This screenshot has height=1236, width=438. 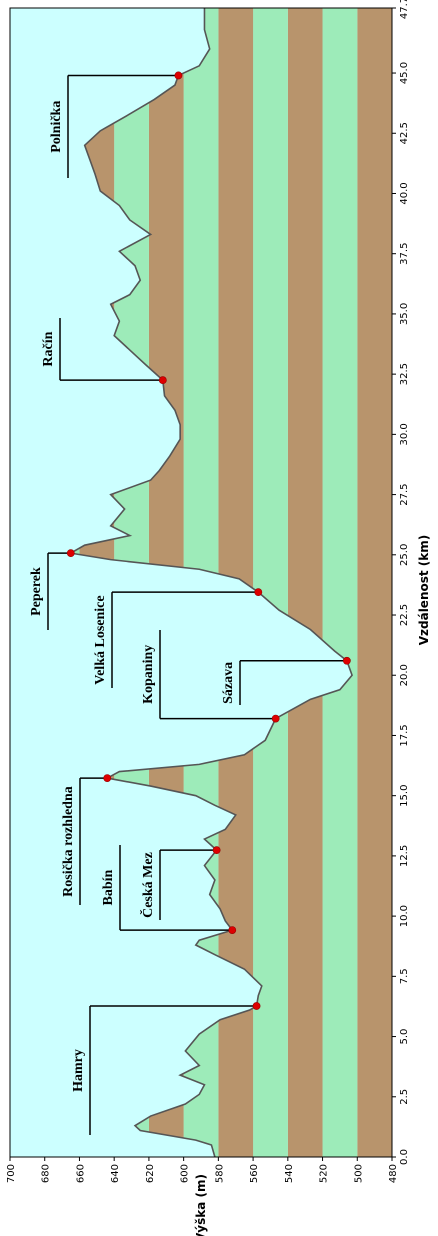 I want to click on x-tick-label: 42.5, so click(x=404, y=133).